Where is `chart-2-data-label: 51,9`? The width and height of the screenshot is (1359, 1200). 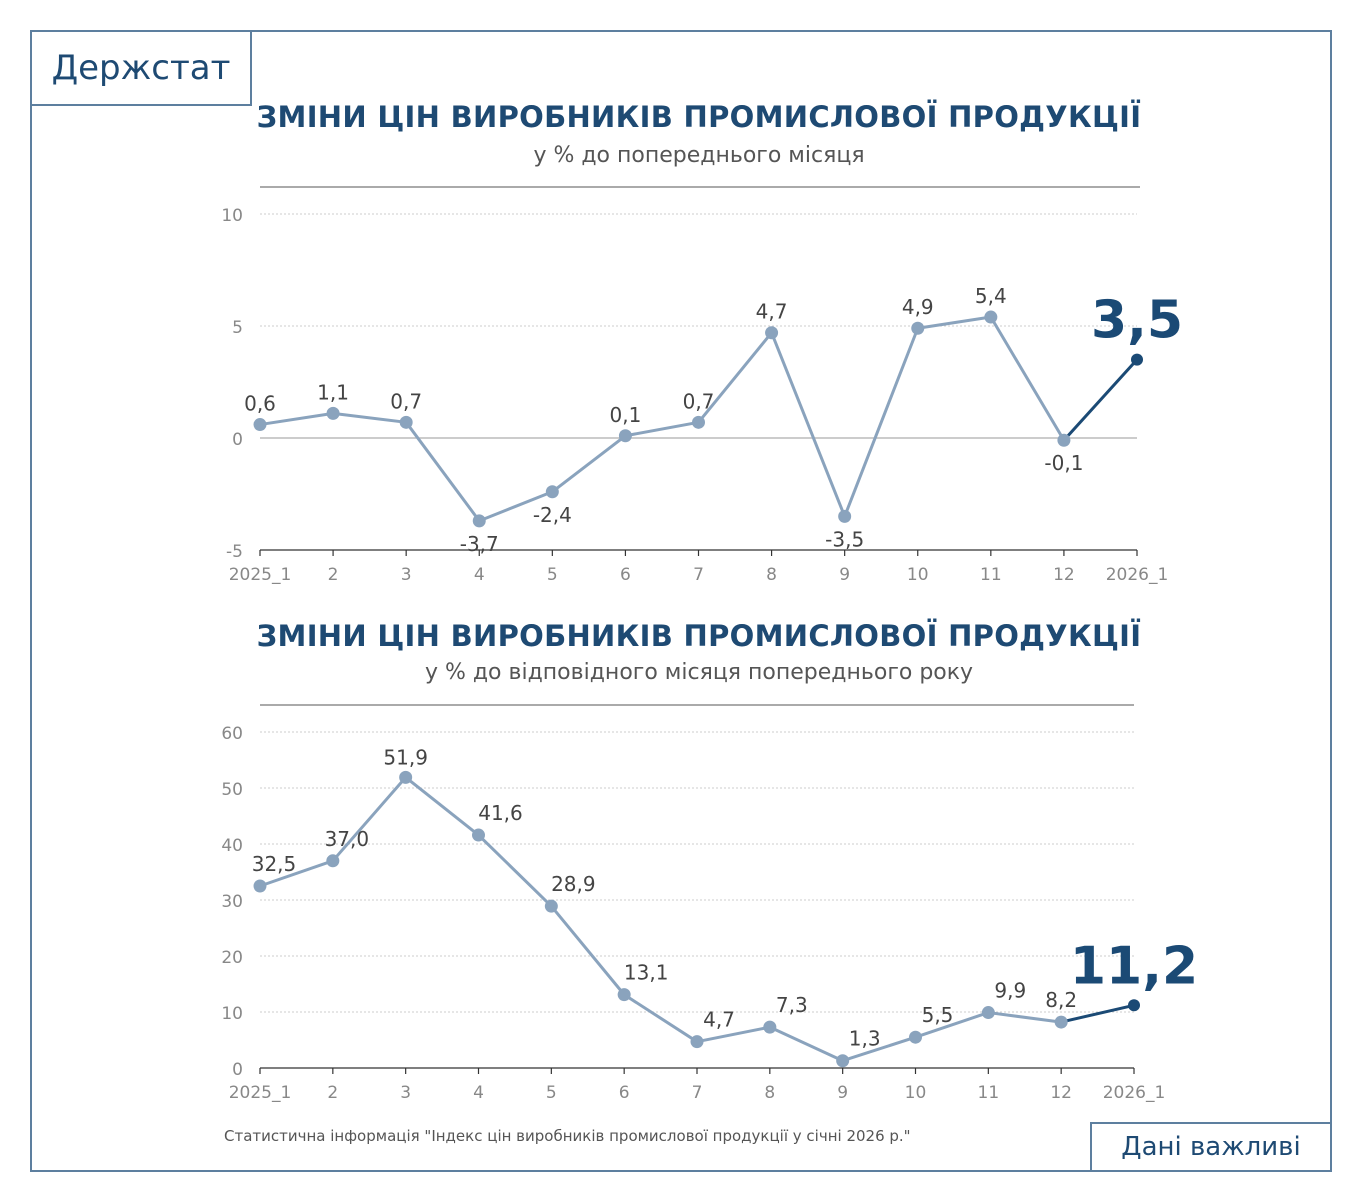 chart-2-data-label: 51,9 is located at coordinates (405, 757).